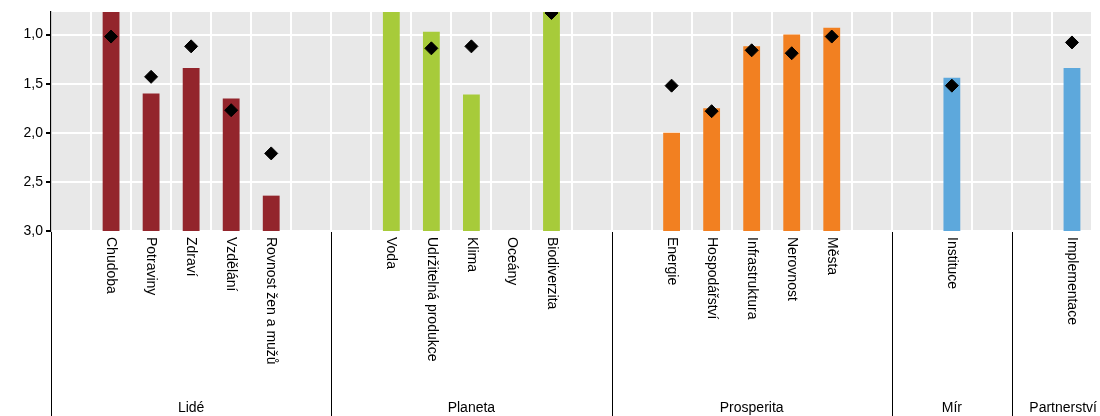 The image size is (1100, 416). I want to click on x-tick-label: Klima, so click(472, 255).